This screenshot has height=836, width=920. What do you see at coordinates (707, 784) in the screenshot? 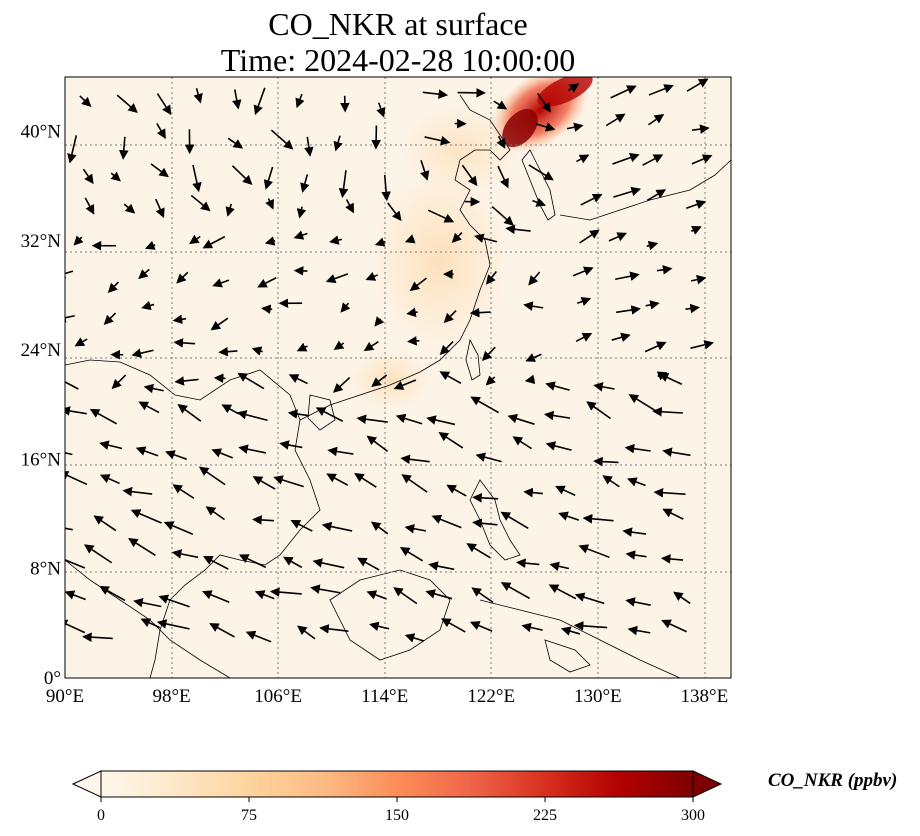
I see `colorbar-max-extend` at bounding box center [707, 784].